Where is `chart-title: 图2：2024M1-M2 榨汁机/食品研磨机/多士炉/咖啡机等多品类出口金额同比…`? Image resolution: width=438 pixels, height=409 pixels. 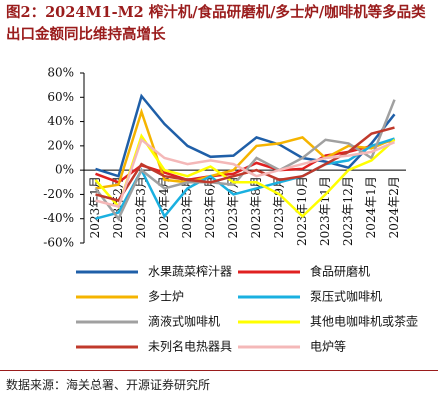 chart-title: 图2：2024M1-M2 榨汁机/食品研磨机/多士炉/咖啡机等多品类出口金额同比… is located at coordinates (216, 23).